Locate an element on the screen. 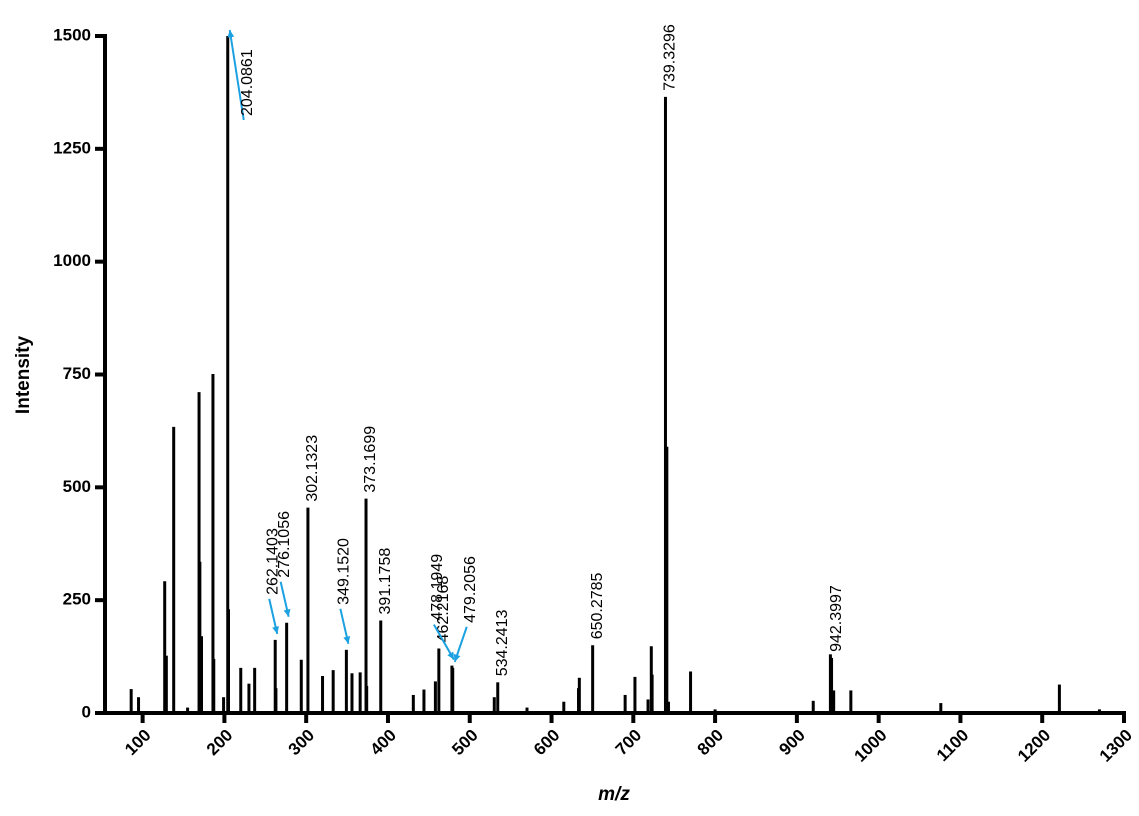 Image resolution: width=1139 pixels, height=816 pixels. peak-label: 373.1699 is located at coordinates (370, 459).